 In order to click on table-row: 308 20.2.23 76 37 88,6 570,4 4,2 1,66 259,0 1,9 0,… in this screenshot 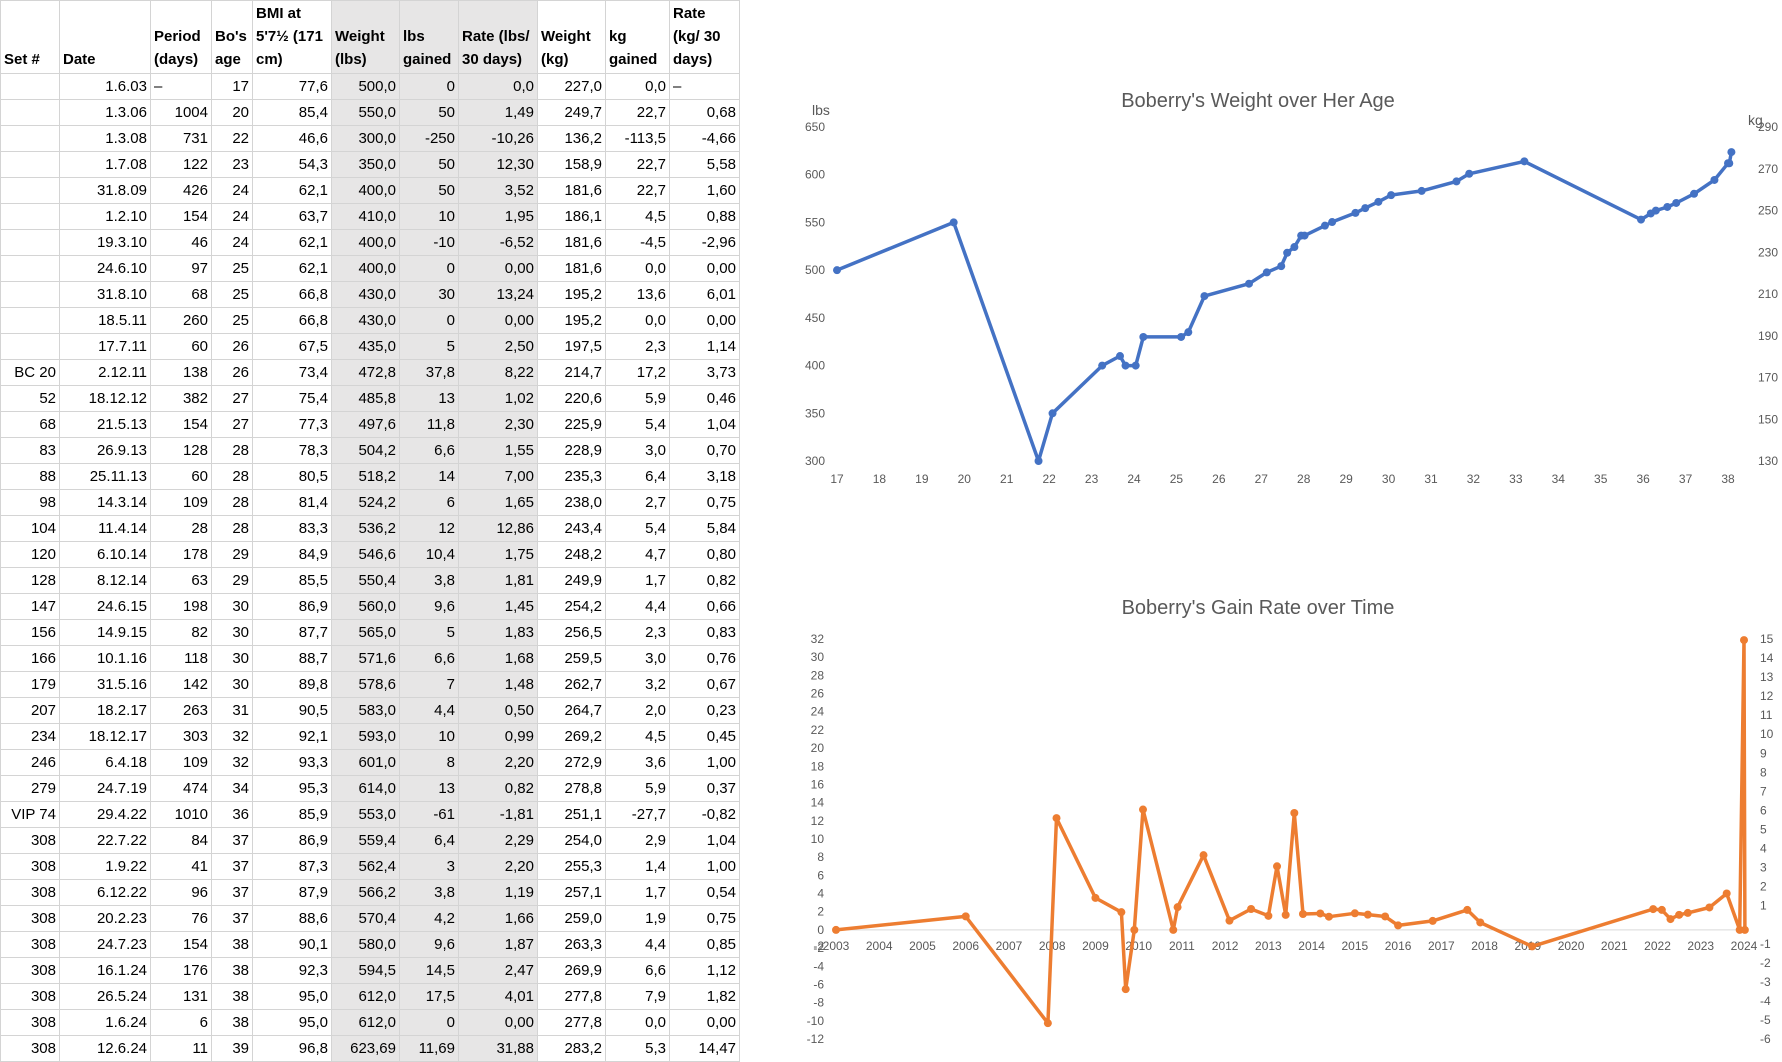, I will do `click(370, 918)`.